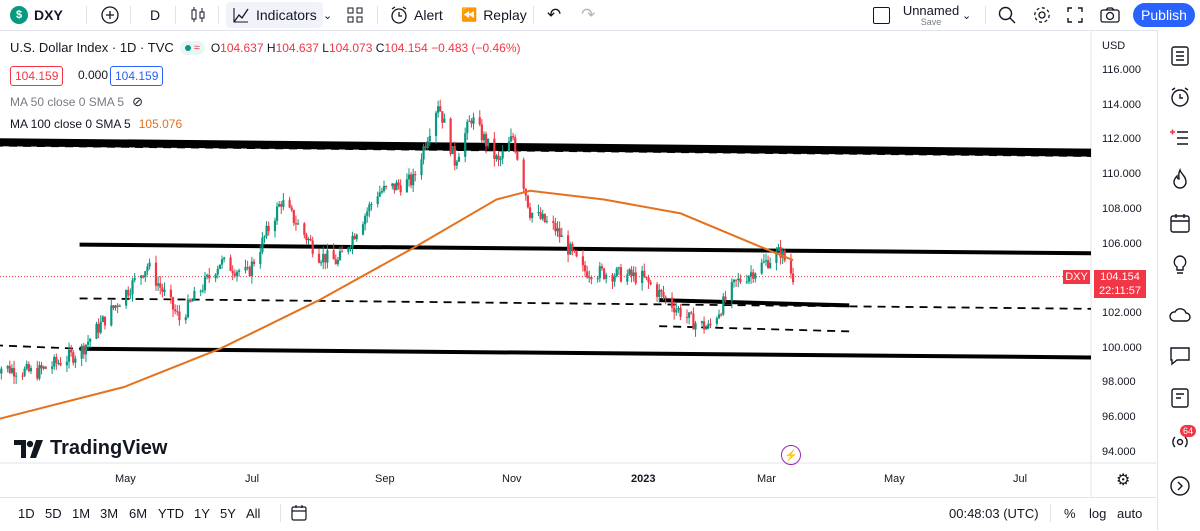  What do you see at coordinates (109, 513) in the screenshot?
I see `range-button-3m: 3M` at bounding box center [109, 513].